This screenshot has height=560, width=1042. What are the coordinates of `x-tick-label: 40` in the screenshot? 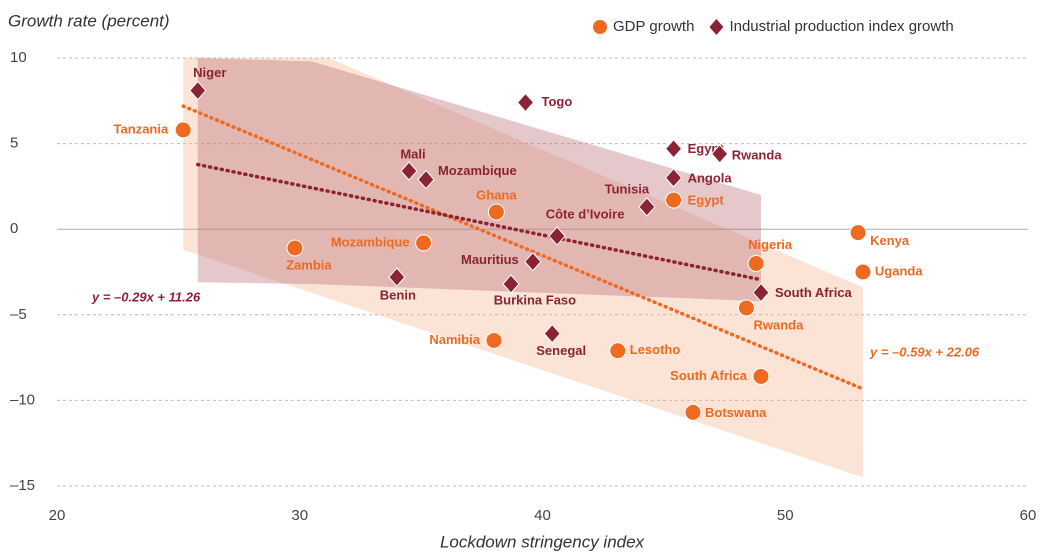 It's located at (542, 515).